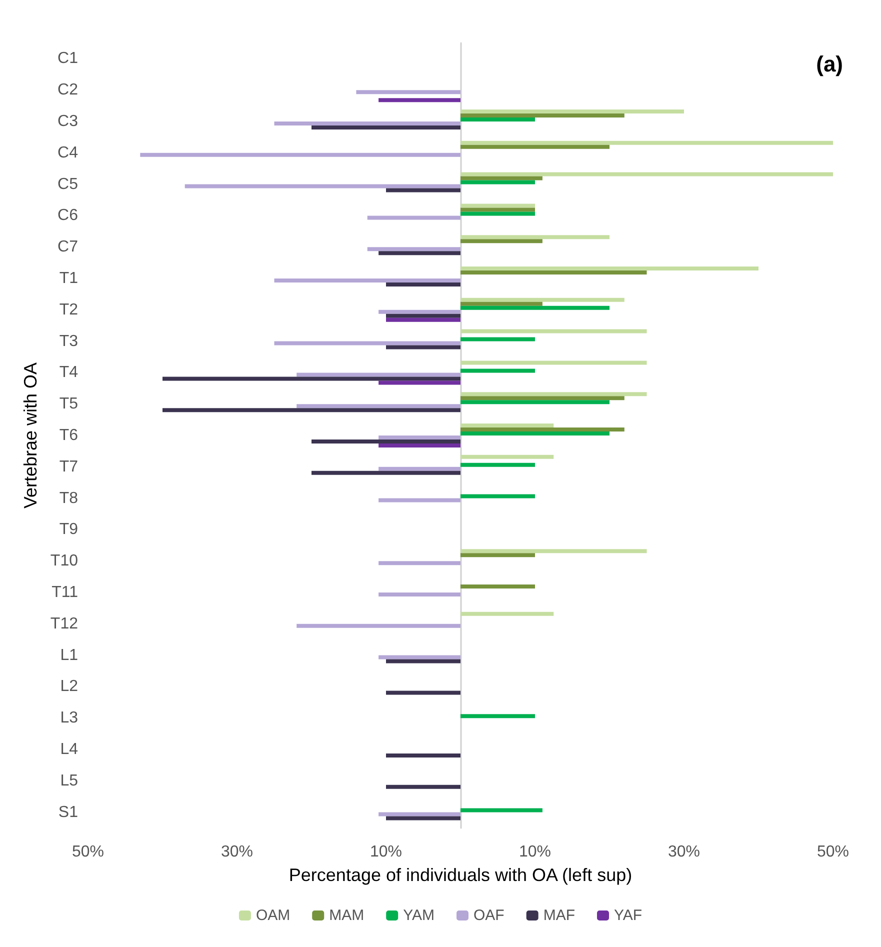 Image resolution: width=881 pixels, height=947 pixels. I want to click on y-tick-label: T1, so click(68, 278).